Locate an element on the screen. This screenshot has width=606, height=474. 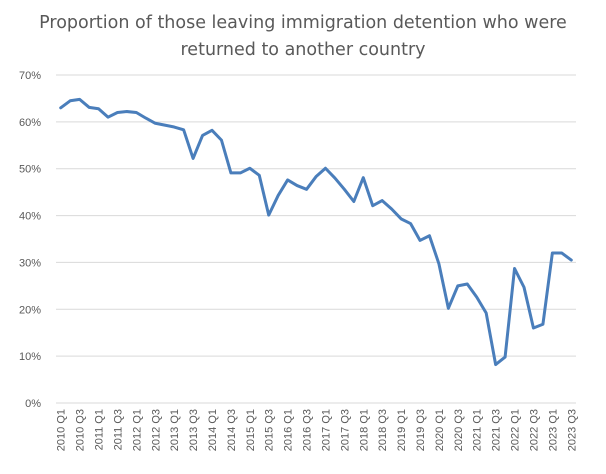
x-tick-label: 2015 Q1 is located at coordinates (251, 430).